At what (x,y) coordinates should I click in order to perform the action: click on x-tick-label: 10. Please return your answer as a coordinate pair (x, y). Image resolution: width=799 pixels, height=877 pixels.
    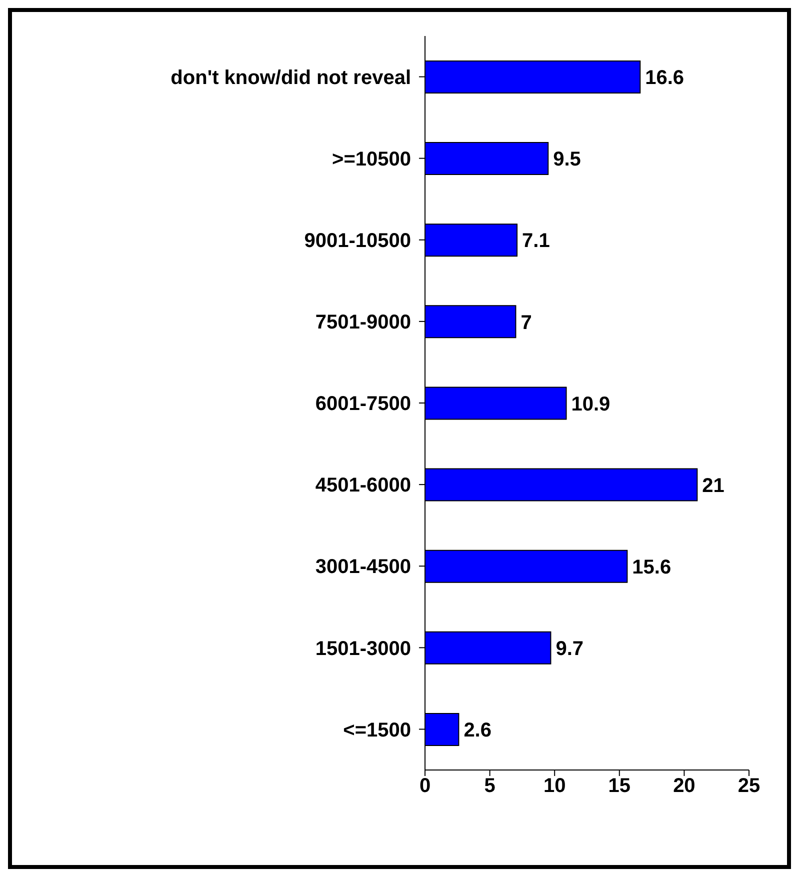
    Looking at the image, I should click on (554, 786).